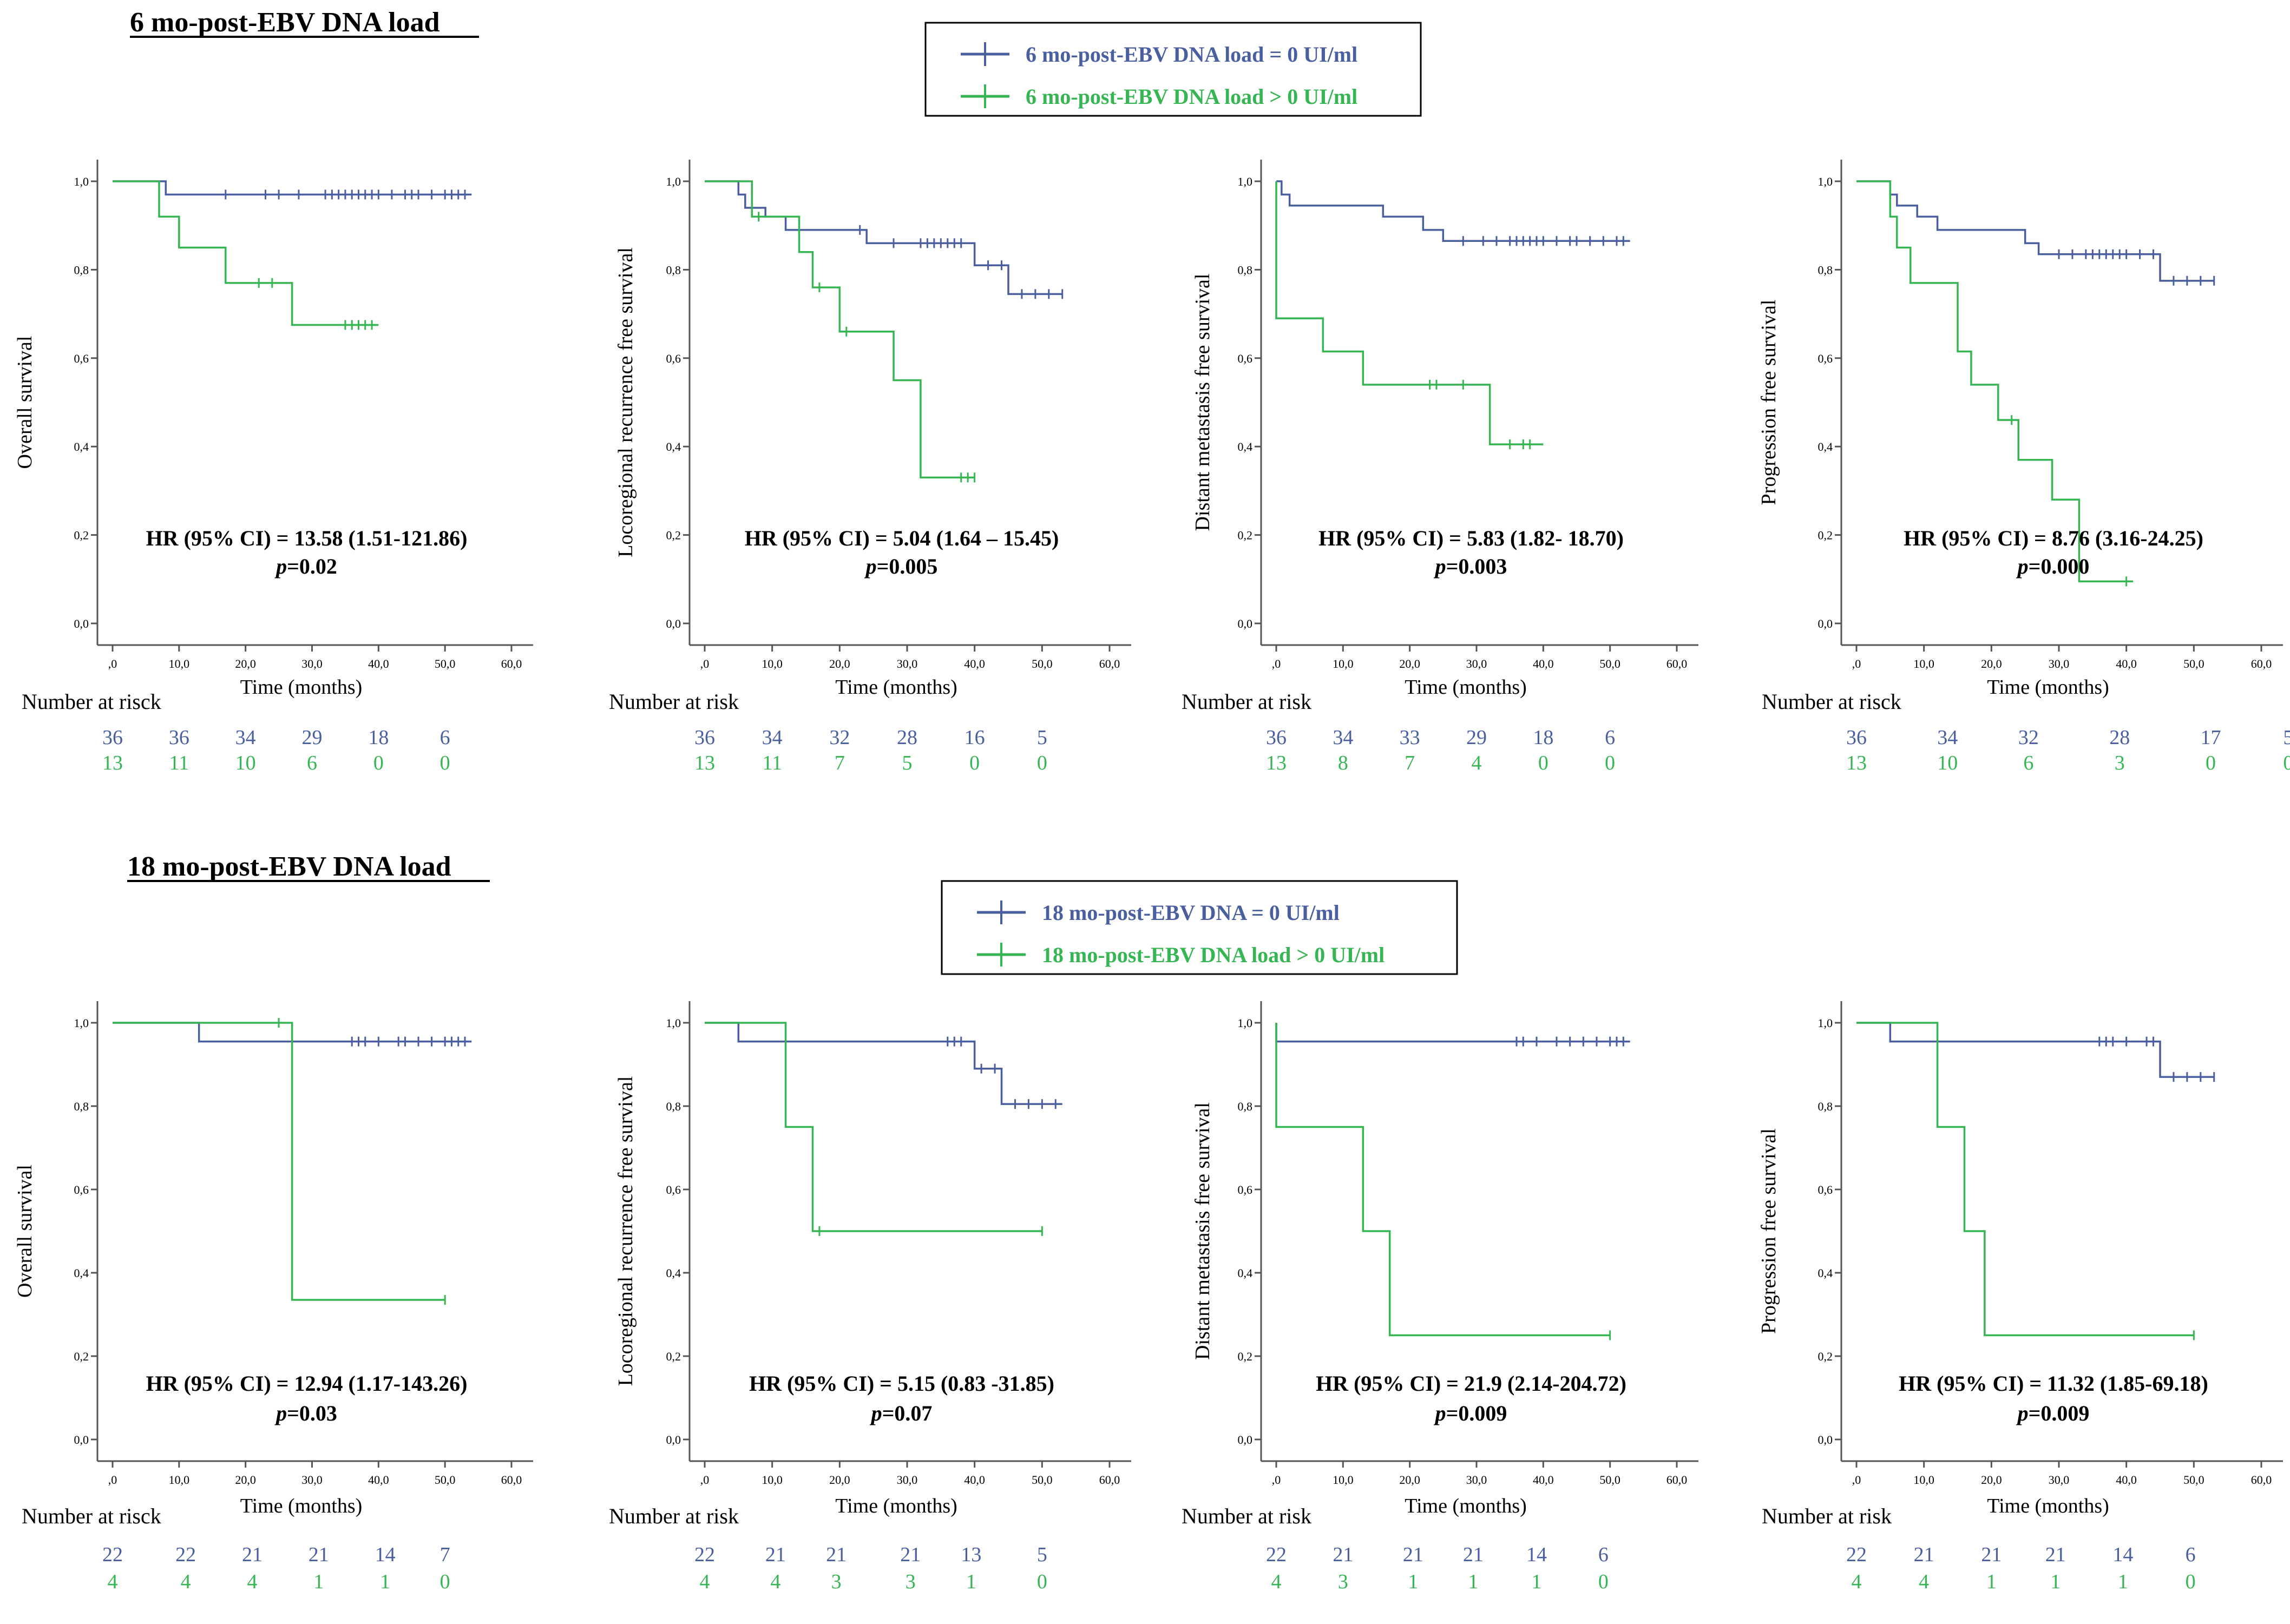 This screenshot has height=1624, width=2290. I want to click on p-value-label: p=0.03, so click(305, 1413).